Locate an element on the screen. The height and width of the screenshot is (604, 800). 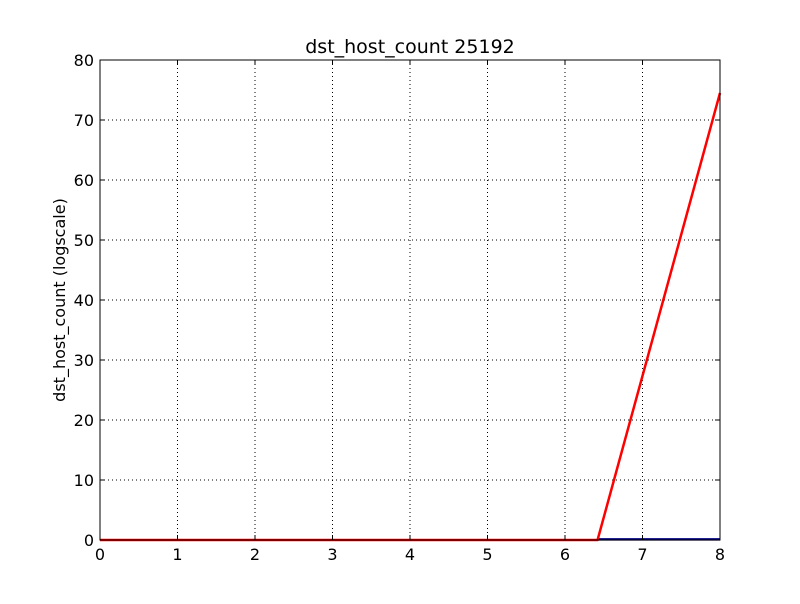
y-tick-label: 40 is located at coordinates (84, 300).